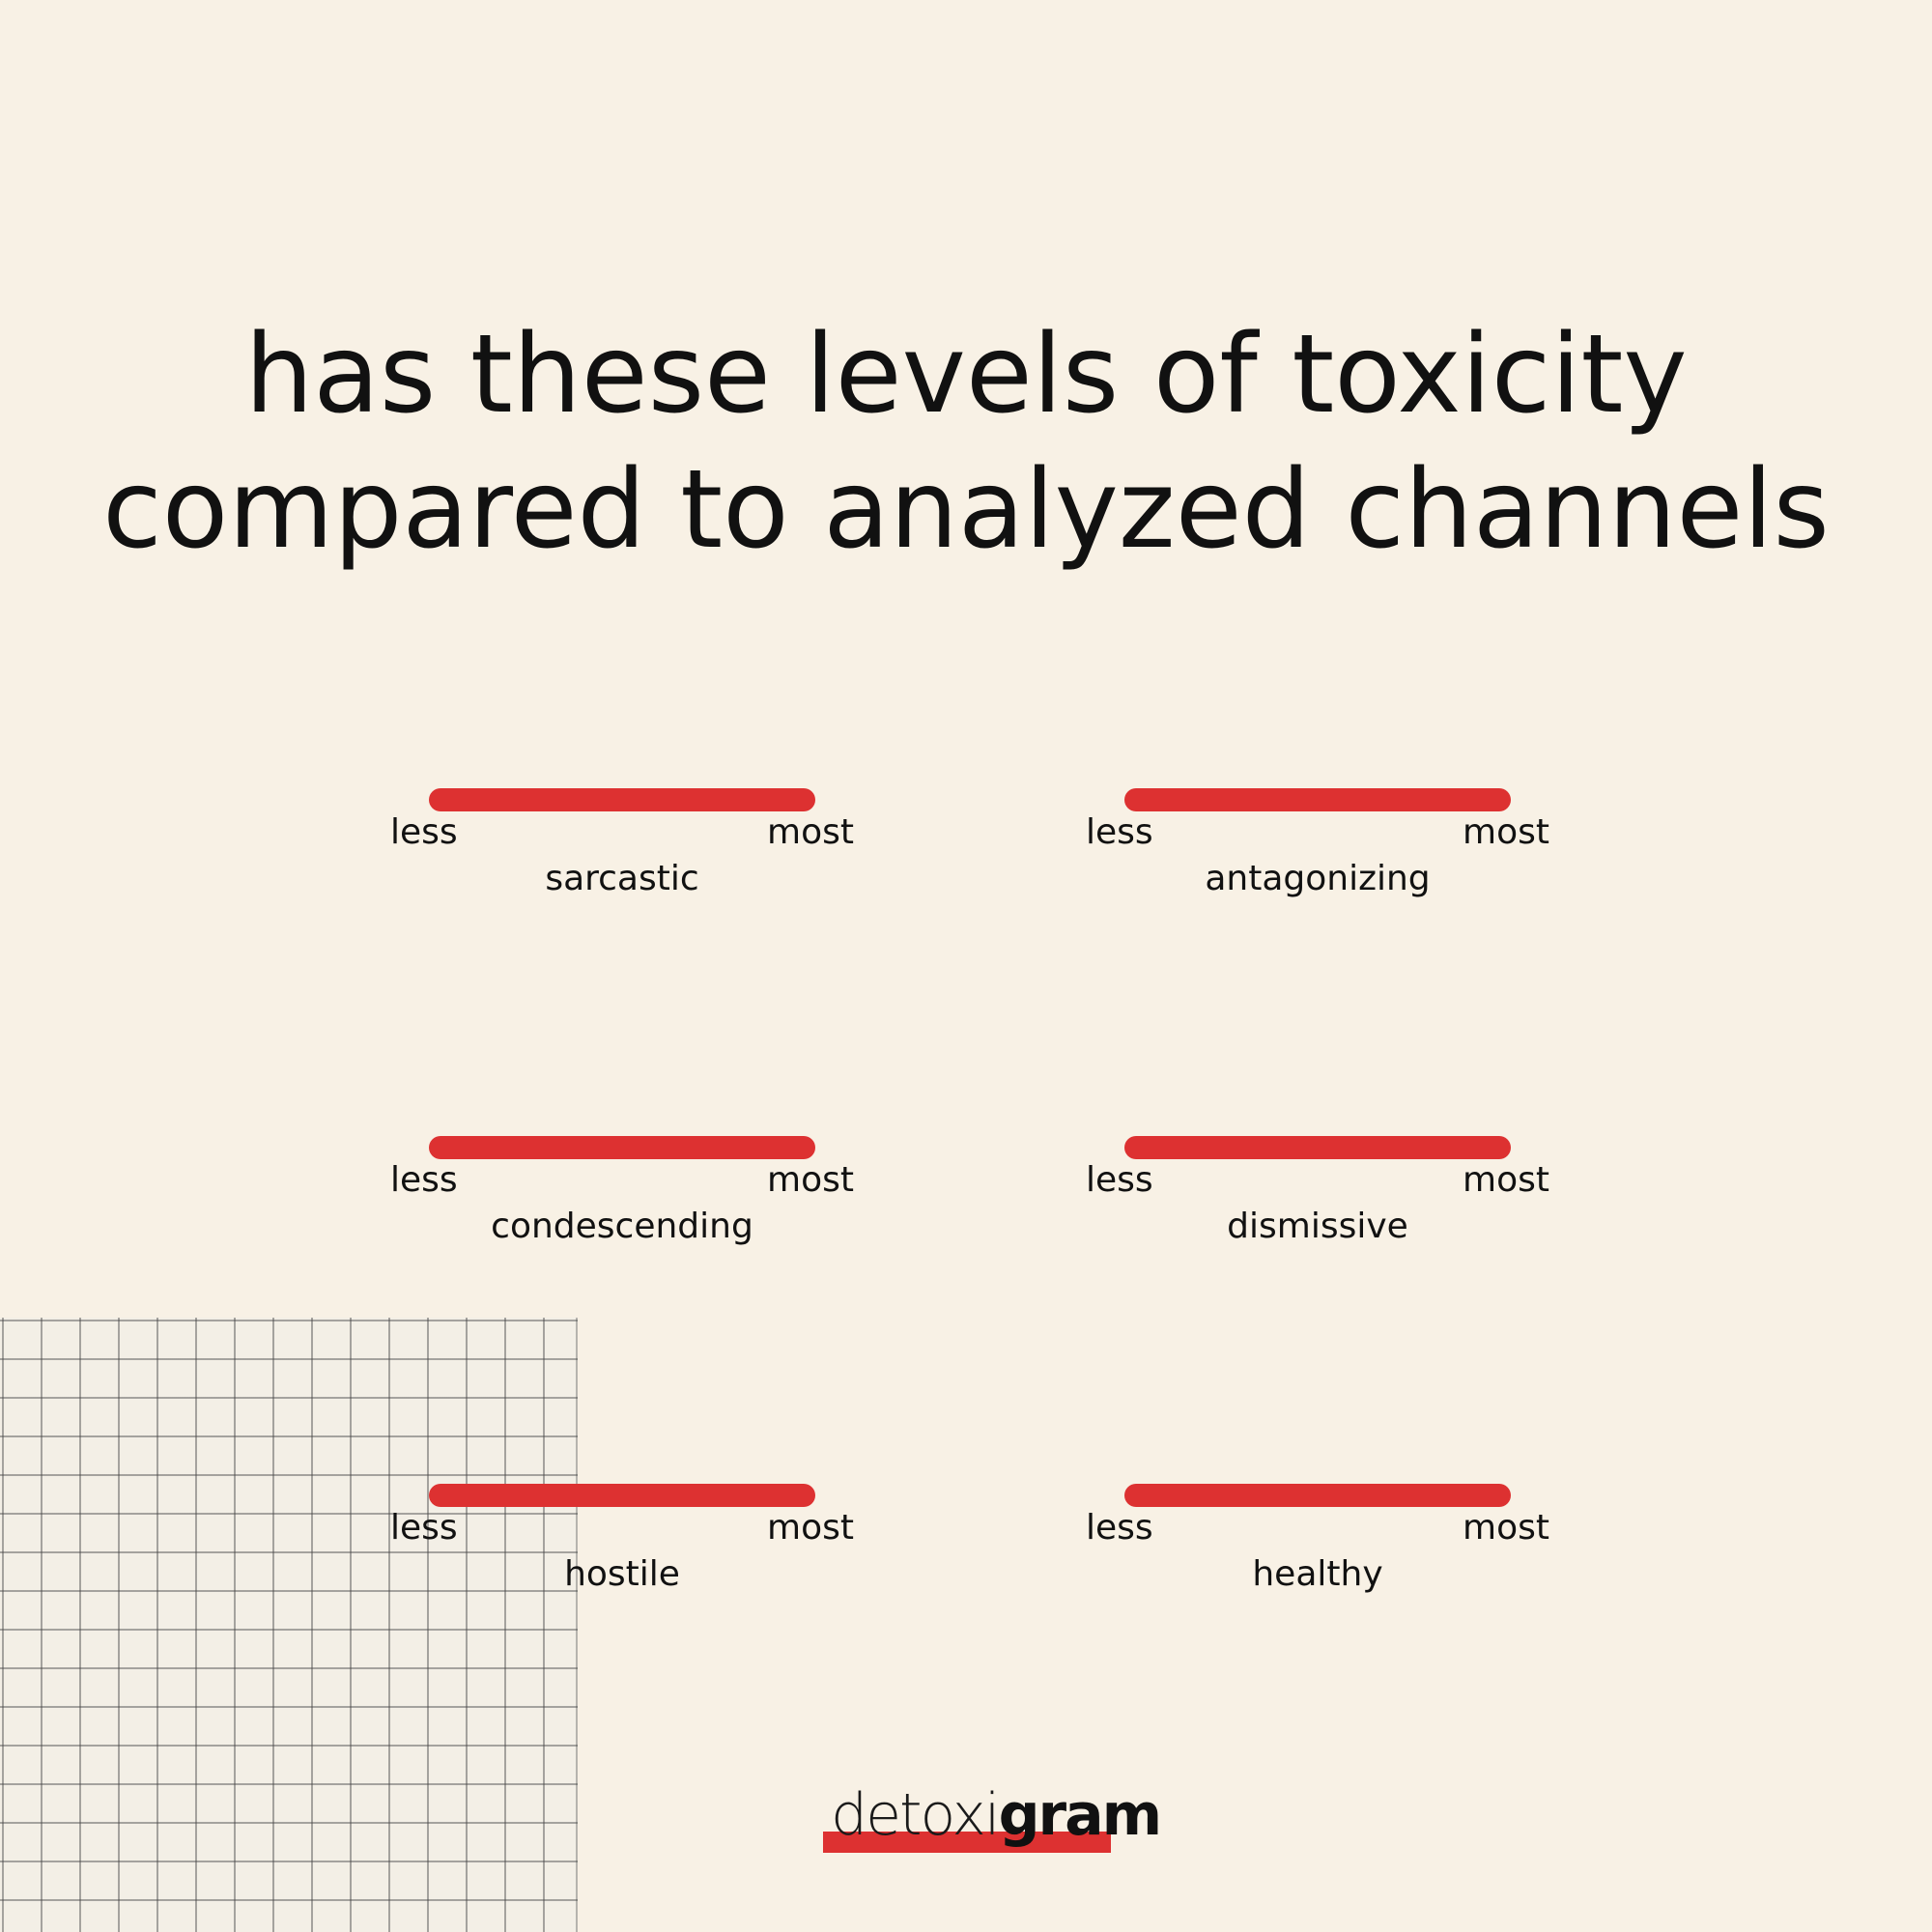 This screenshot has width=1932, height=1932. I want to click on scale-name: condescending, so click(622, 1226).